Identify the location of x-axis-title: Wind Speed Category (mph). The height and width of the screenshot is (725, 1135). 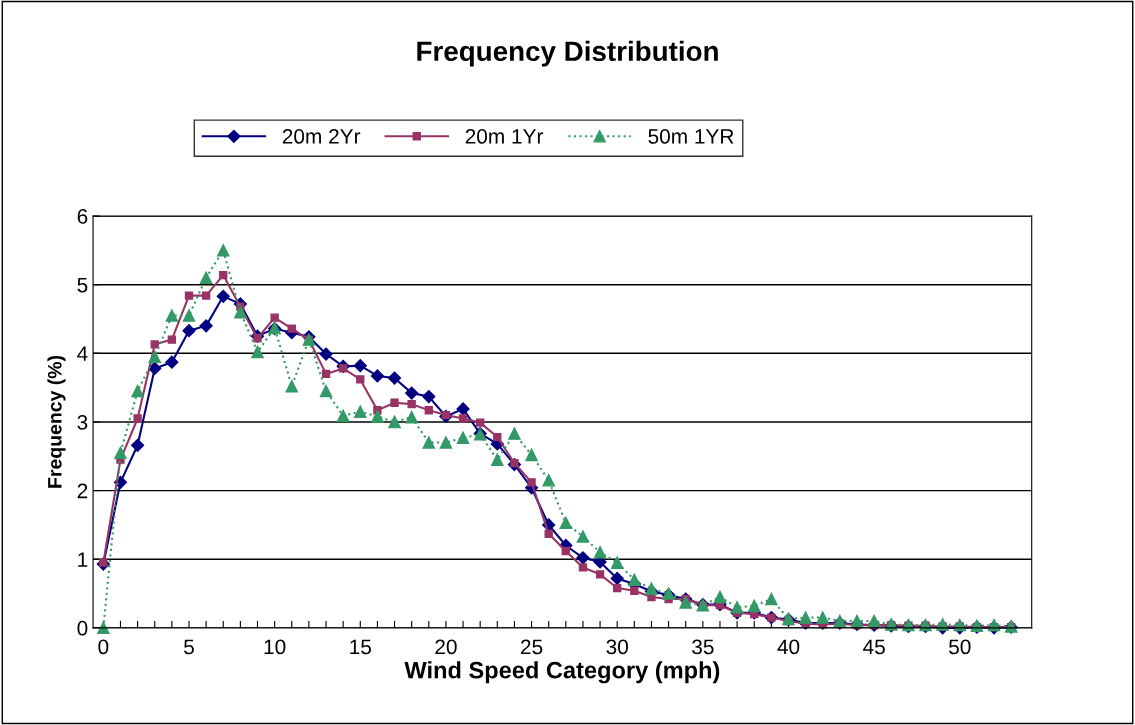
(562, 672).